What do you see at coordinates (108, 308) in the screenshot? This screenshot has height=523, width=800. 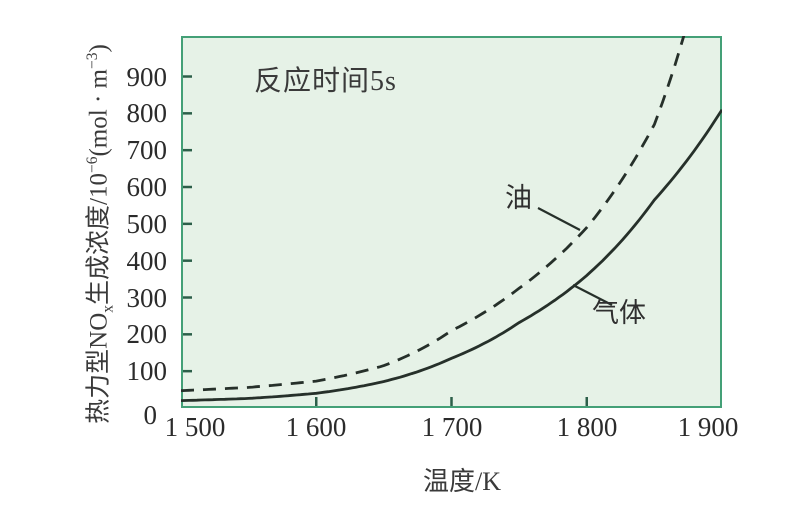 I see `y-axis-title-sub-x: x` at bounding box center [108, 308].